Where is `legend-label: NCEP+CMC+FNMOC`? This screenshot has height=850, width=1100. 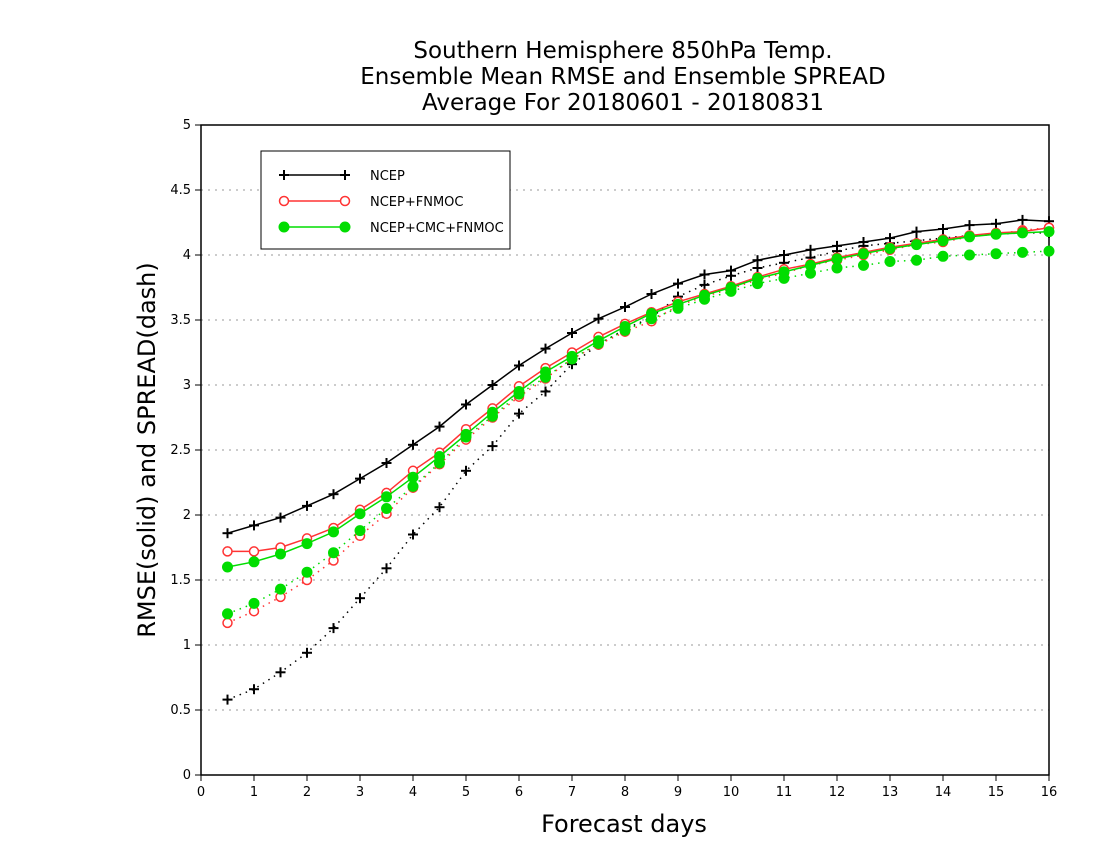 legend-label: NCEP+CMC+FNMOC is located at coordinates (437, 228).